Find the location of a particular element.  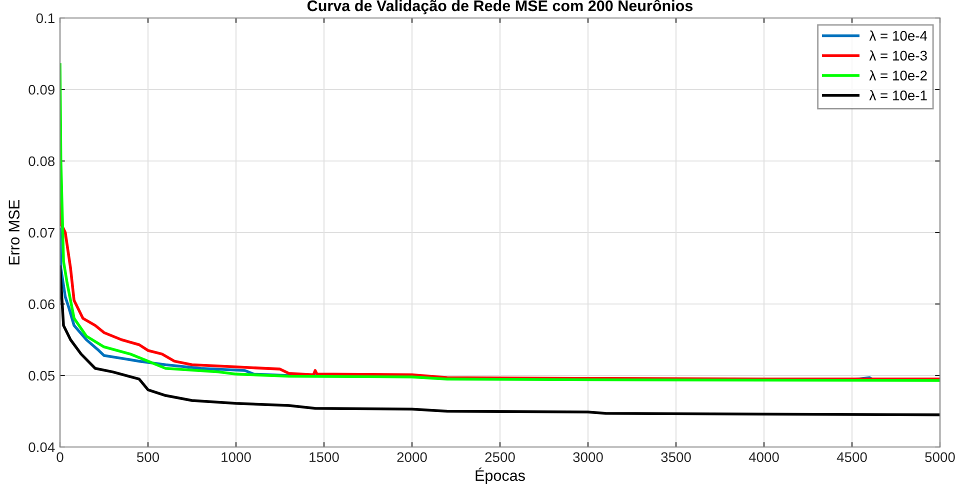

legend-label: λ = 10e-4 is located at coordinates (898, 35).